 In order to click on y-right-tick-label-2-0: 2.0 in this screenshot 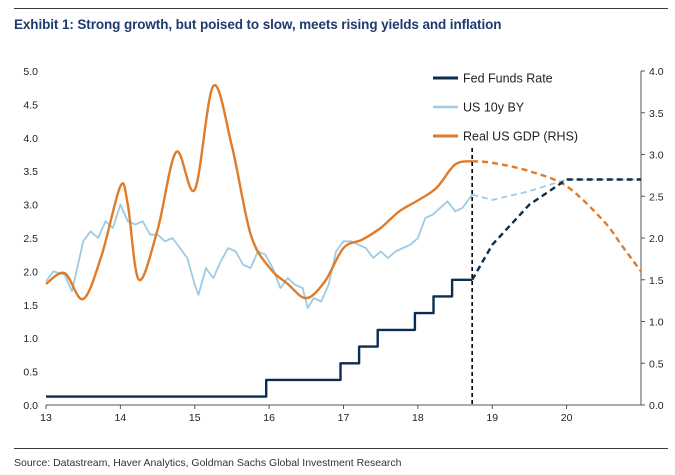, I will do `click(656, 239)`.